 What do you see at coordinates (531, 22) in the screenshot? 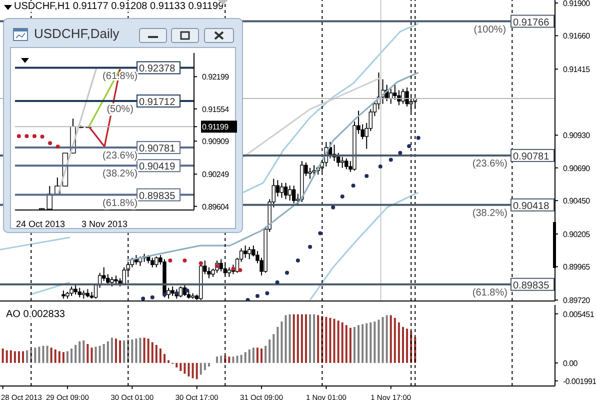
I see `ref-line-label: 0.91766` at bounding box center [531, 22].